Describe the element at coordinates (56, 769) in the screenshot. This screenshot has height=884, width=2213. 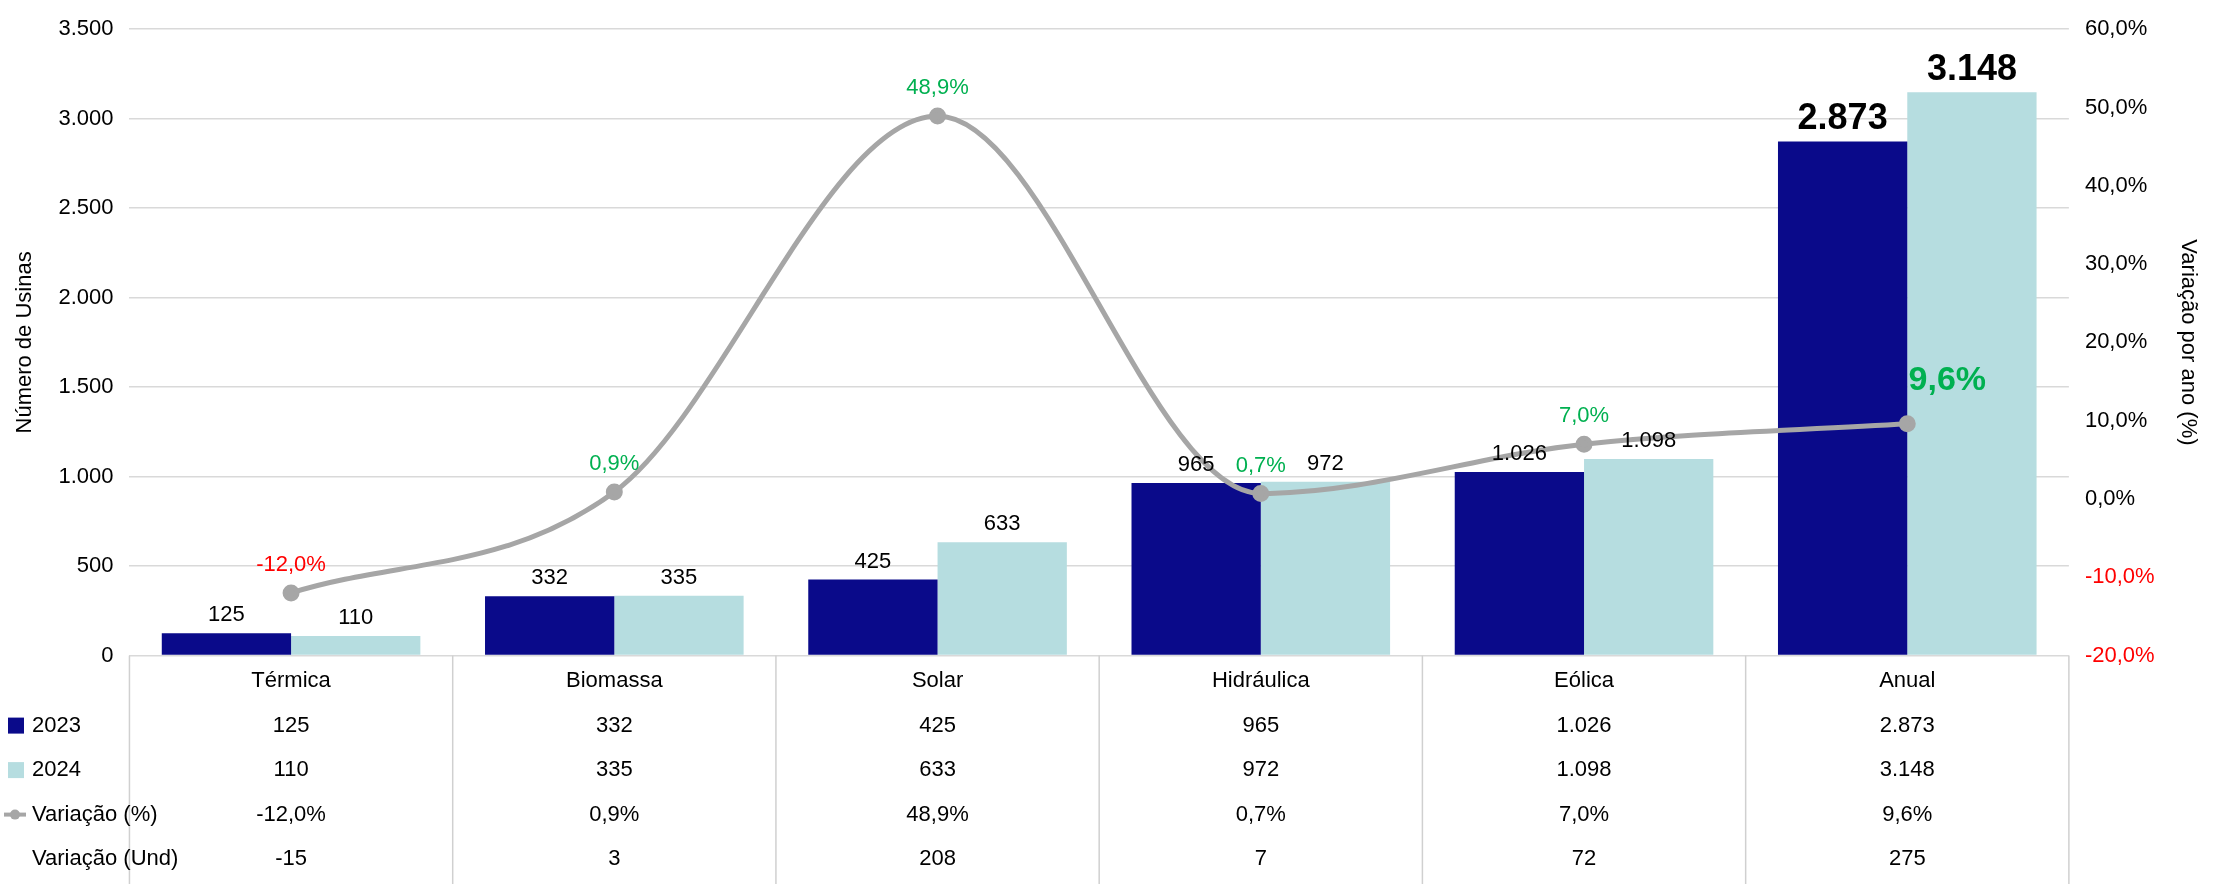
I see `legend-label: 2024` at that location.